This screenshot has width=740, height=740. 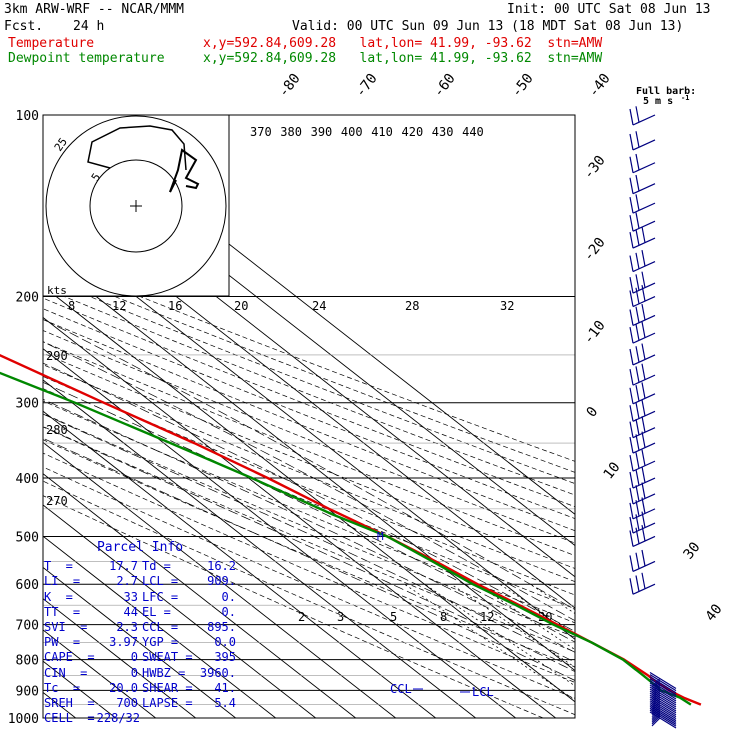 What do you see at coordinates (291, 132) in the screenshot?
I see `theta-e-label: 380` at bounding box center [291, 132].